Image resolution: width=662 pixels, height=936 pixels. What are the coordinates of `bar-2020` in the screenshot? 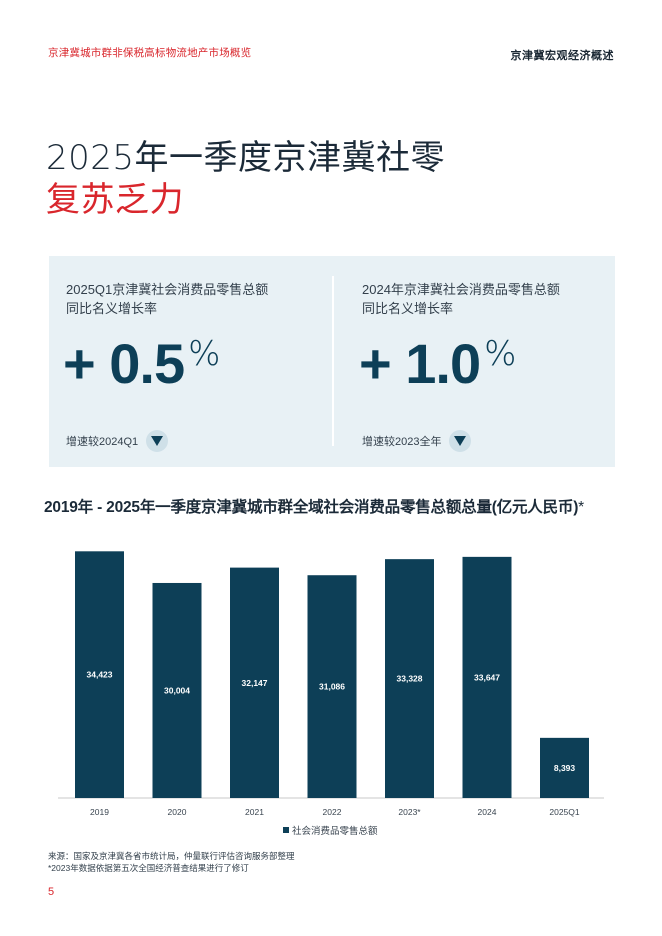 It's located at (177, 690).